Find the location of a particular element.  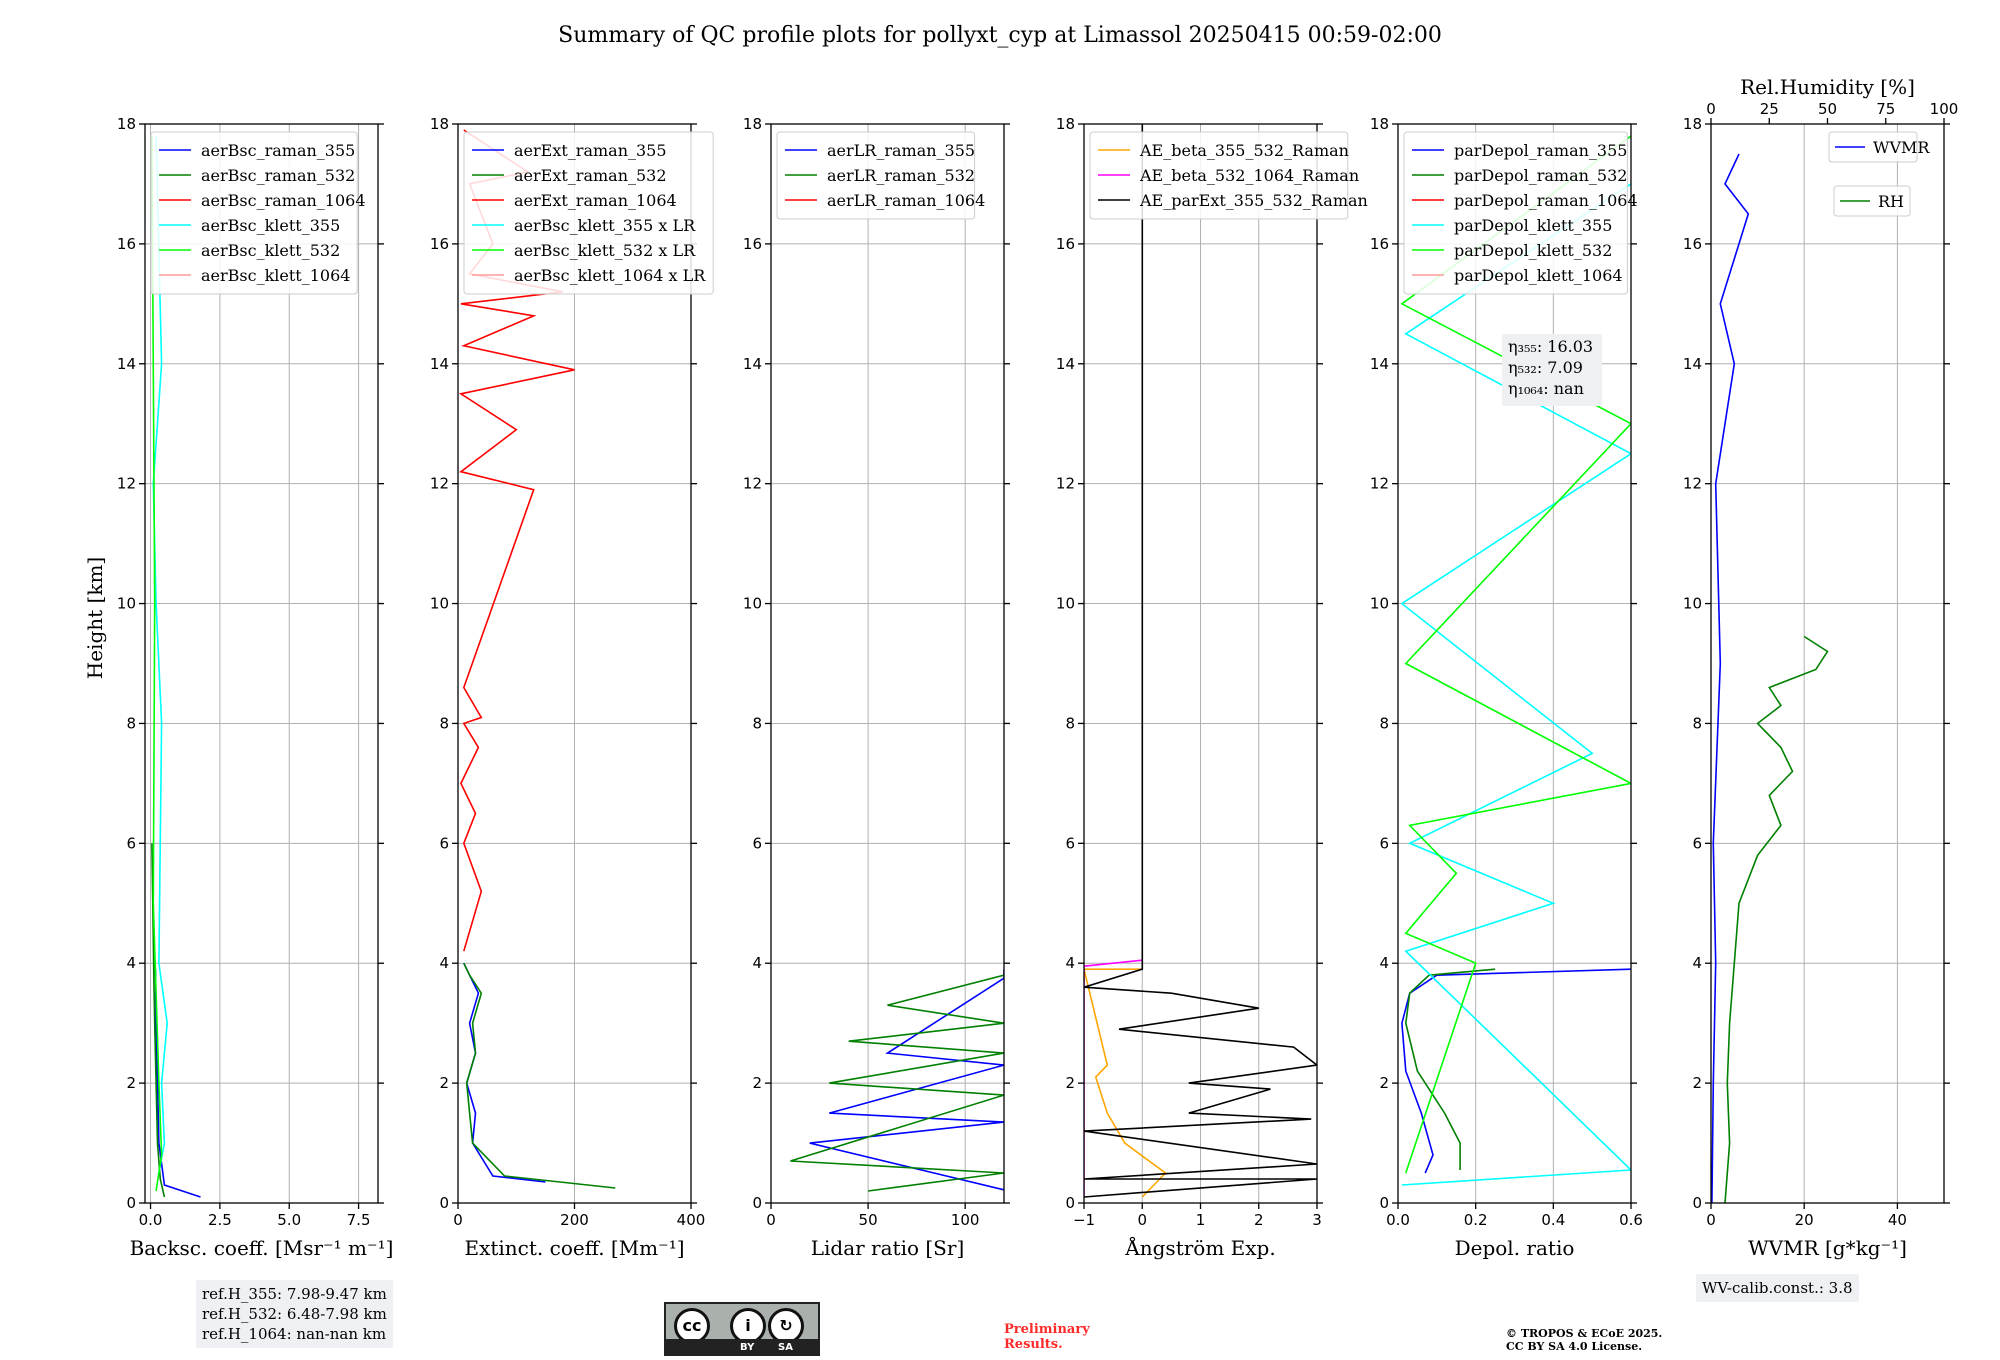

x-tick-label: 400 is located at coordinates (691, 1220).